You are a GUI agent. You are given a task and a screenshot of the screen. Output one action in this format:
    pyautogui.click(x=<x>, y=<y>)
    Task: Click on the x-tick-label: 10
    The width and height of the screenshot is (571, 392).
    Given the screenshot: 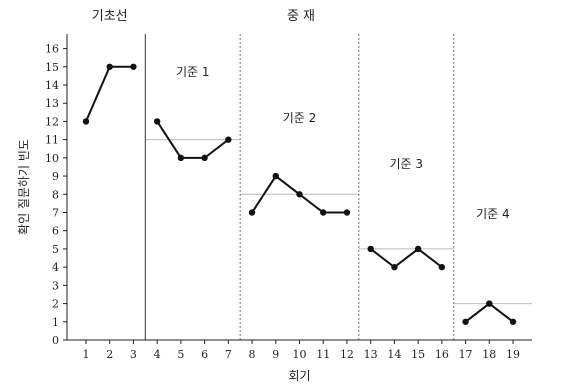 What is the action you would take?
    pyautogui.click(x=300, y=354)
    